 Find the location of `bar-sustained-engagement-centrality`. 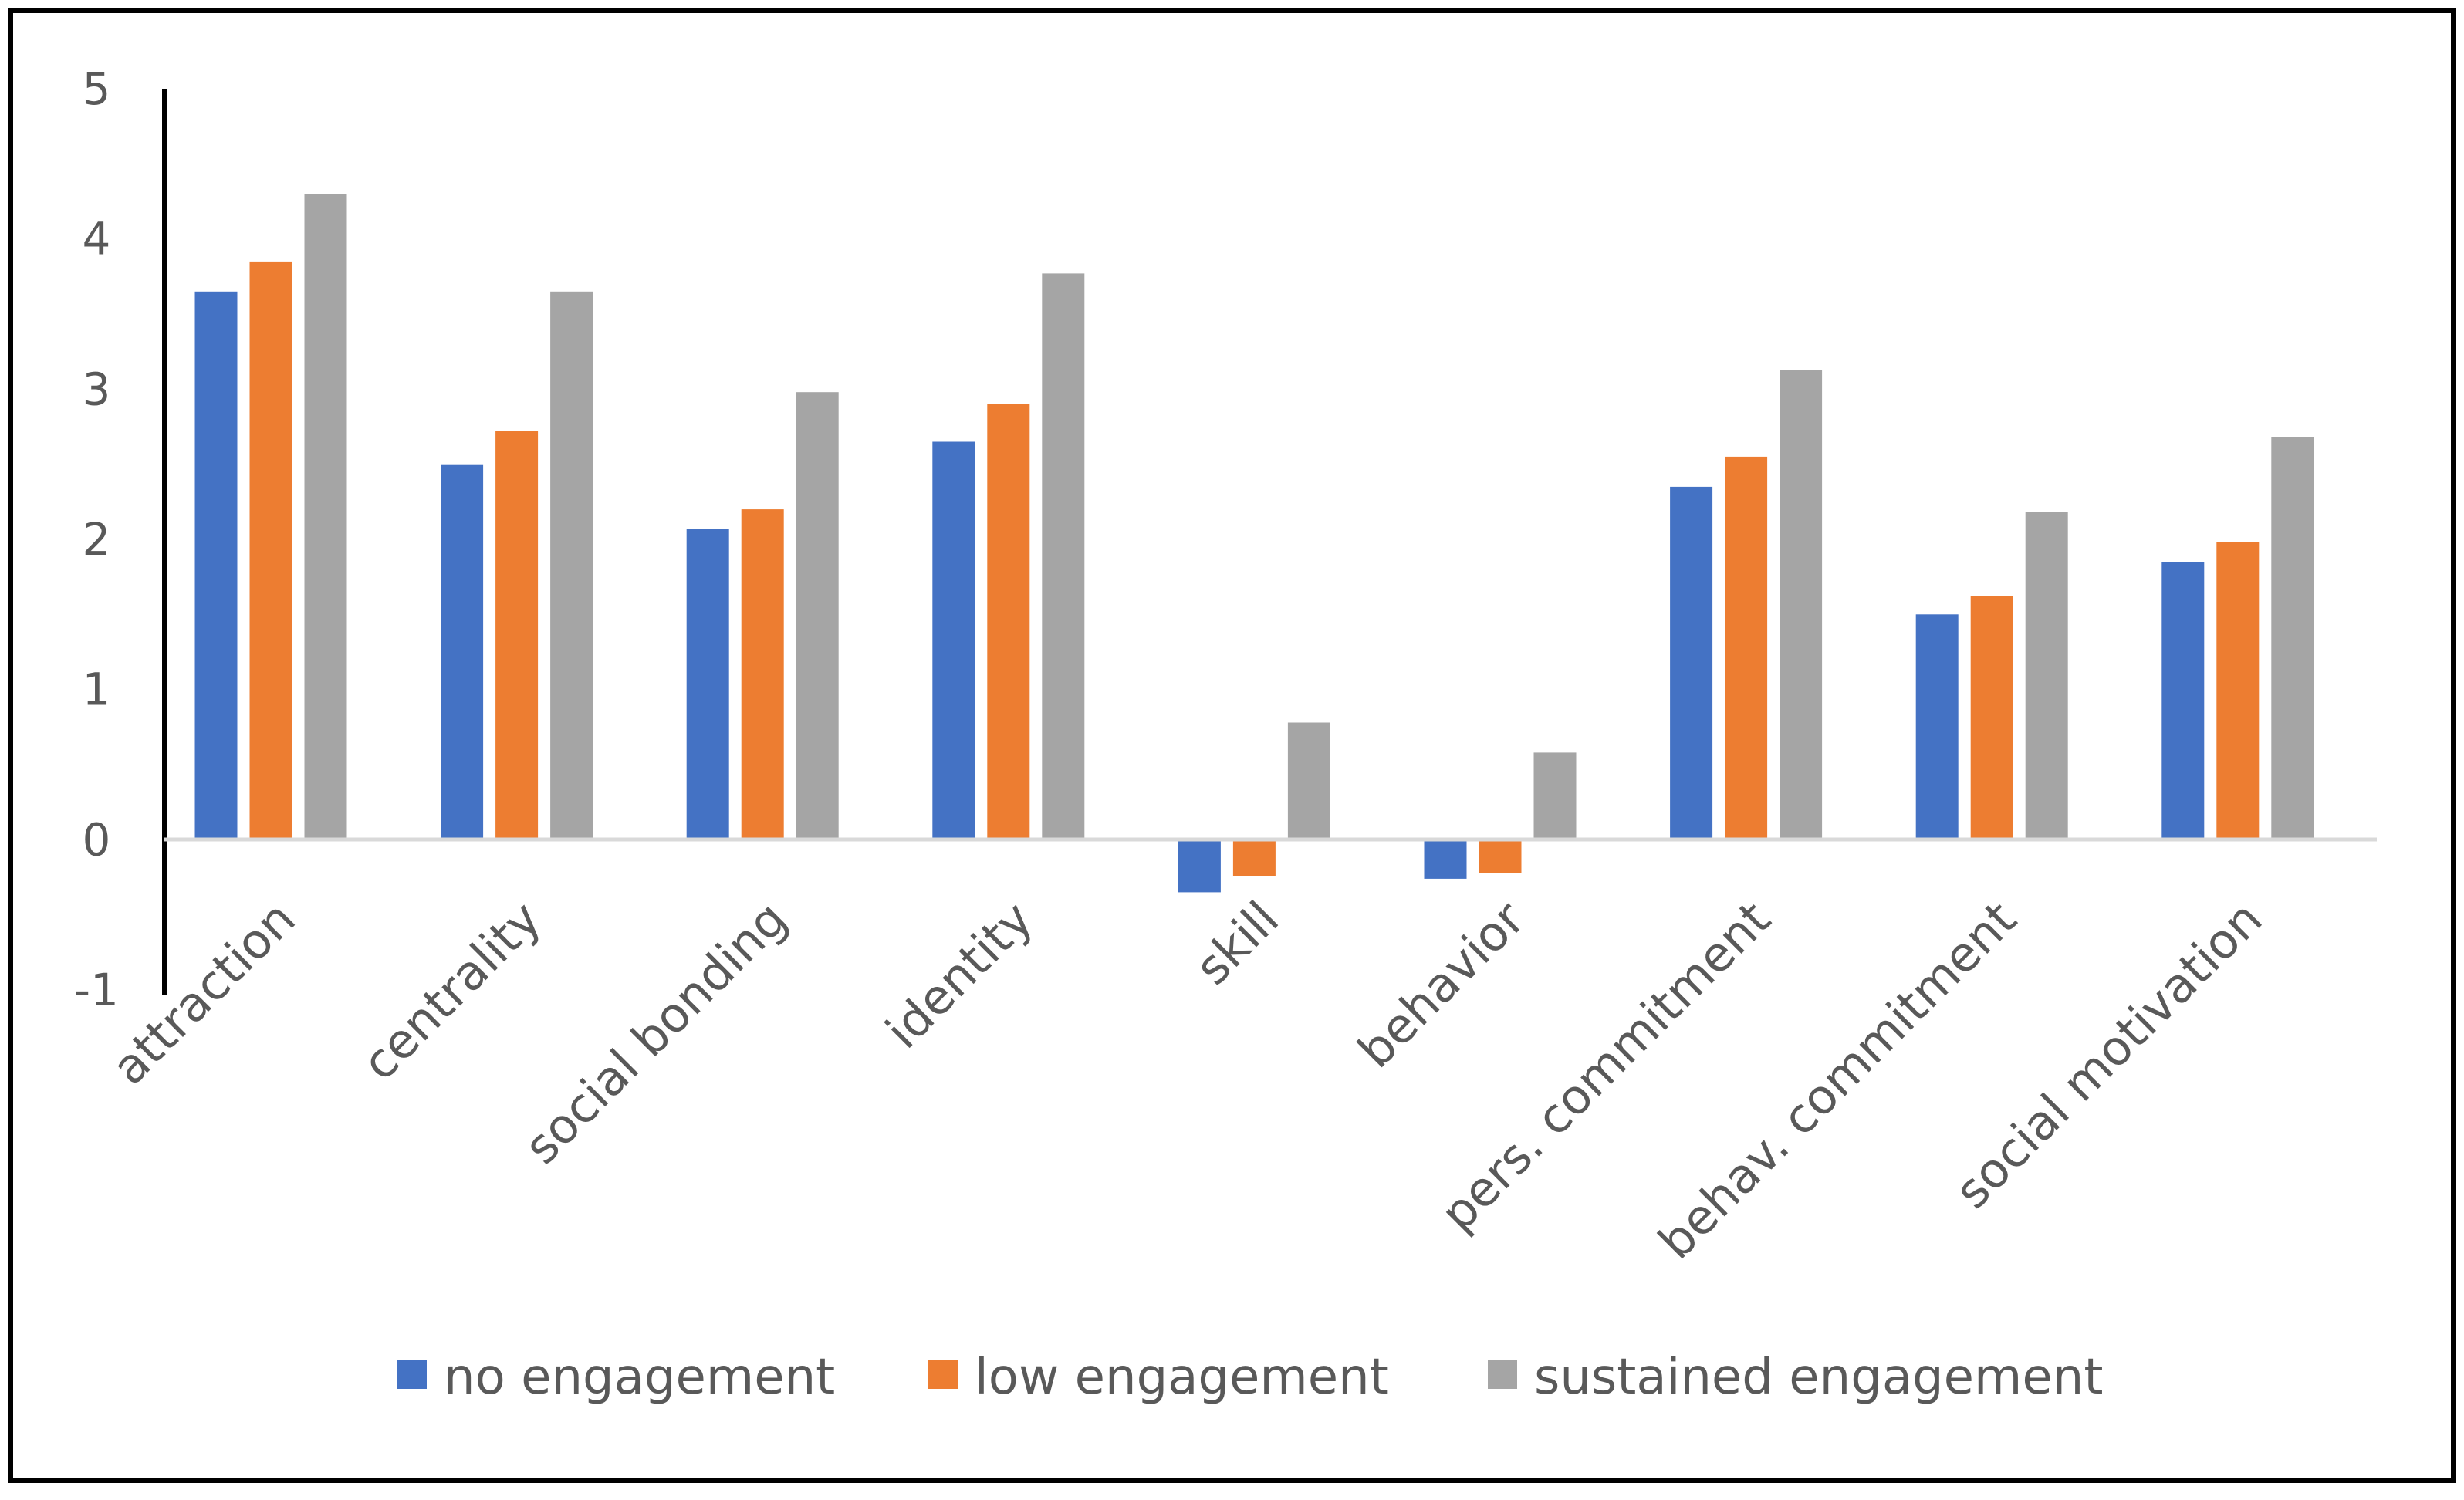

bar-sustained-engagement-centrality is located at coordinates (571, 565).